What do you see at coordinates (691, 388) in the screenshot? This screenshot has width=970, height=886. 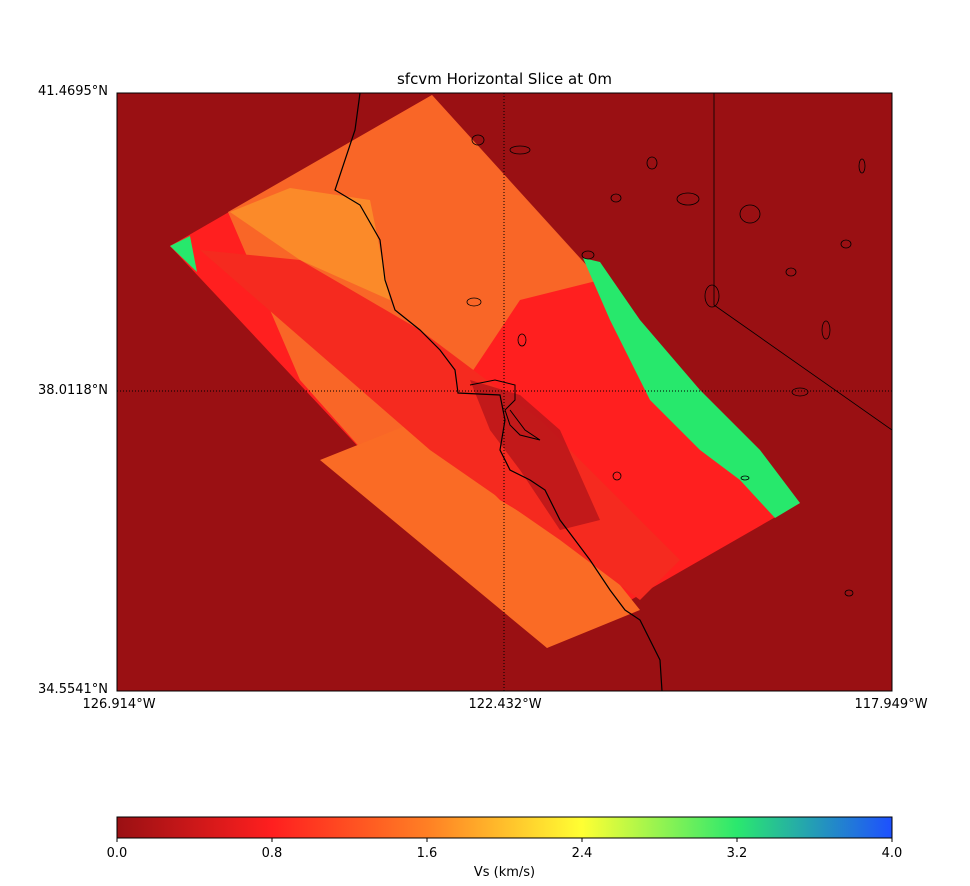 I see `region-green-east` at bounding box center [691, 388].